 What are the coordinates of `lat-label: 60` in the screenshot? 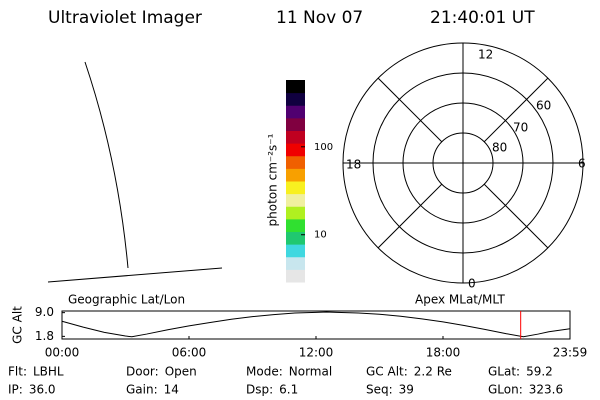 It's located at (543, 106).